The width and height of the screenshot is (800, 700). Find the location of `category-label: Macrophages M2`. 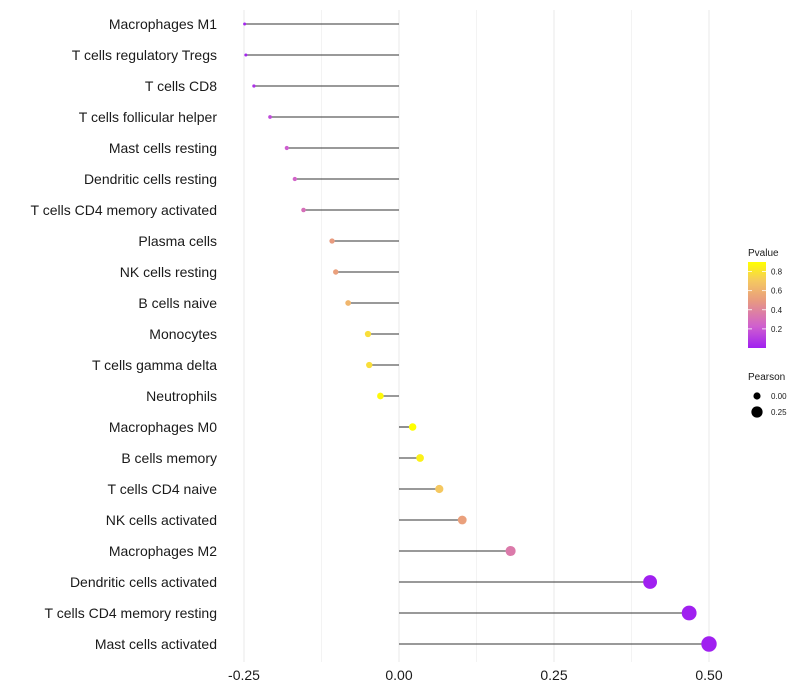

category-label: Macrophages M2 is located at coordinates (163, 551).